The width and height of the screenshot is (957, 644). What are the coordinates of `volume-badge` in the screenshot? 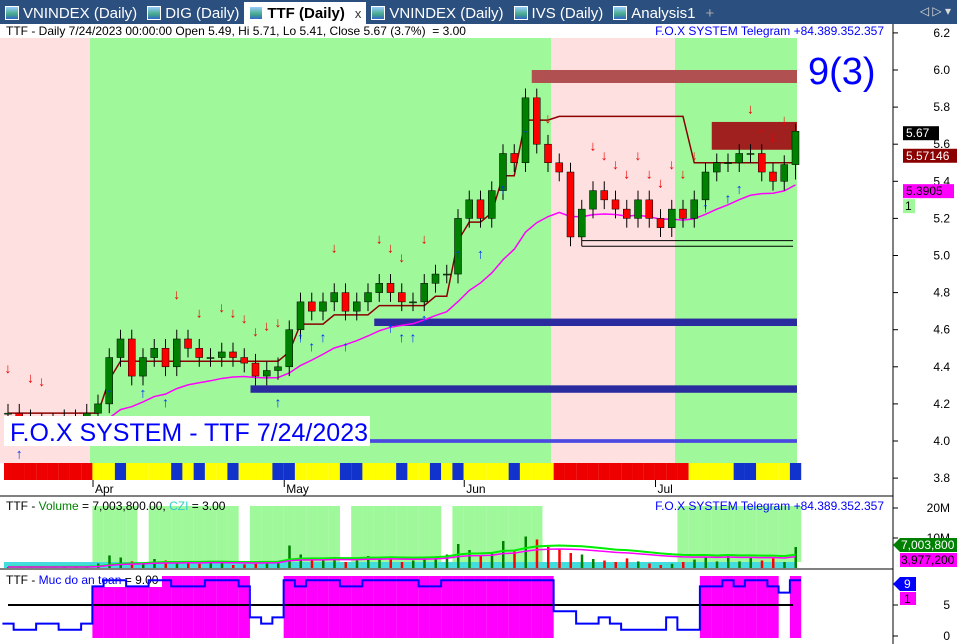 It's located at (925, 545).